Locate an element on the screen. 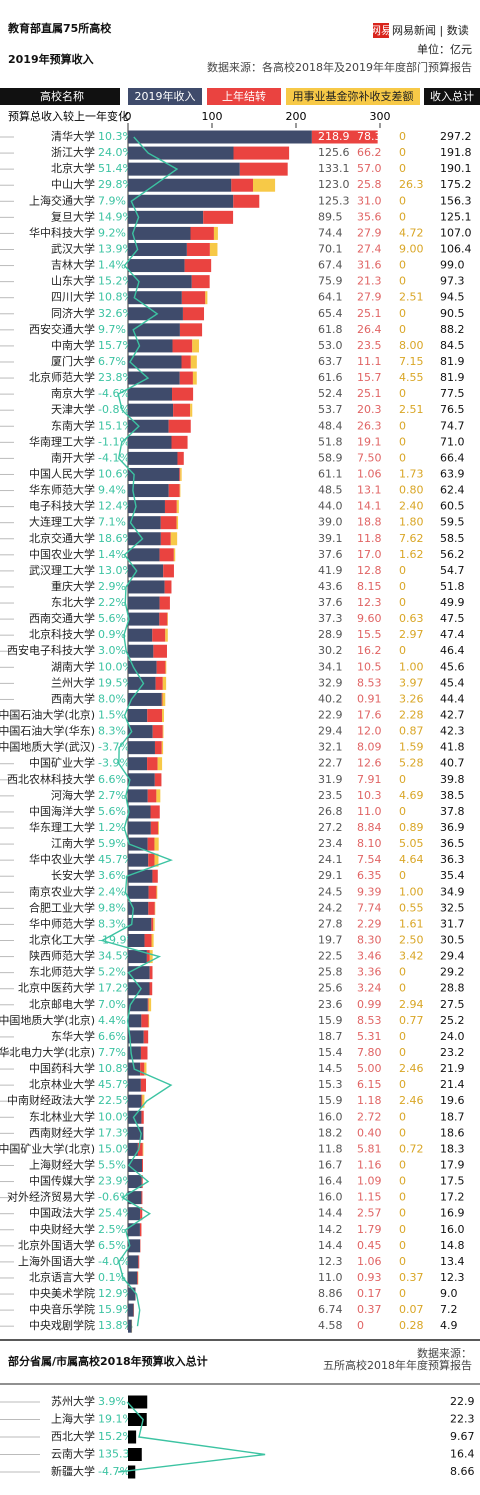 Image resolution: width=480 pixels, height=1495 pixels. value-label: 19.1 is located at coordinates (369, 441).